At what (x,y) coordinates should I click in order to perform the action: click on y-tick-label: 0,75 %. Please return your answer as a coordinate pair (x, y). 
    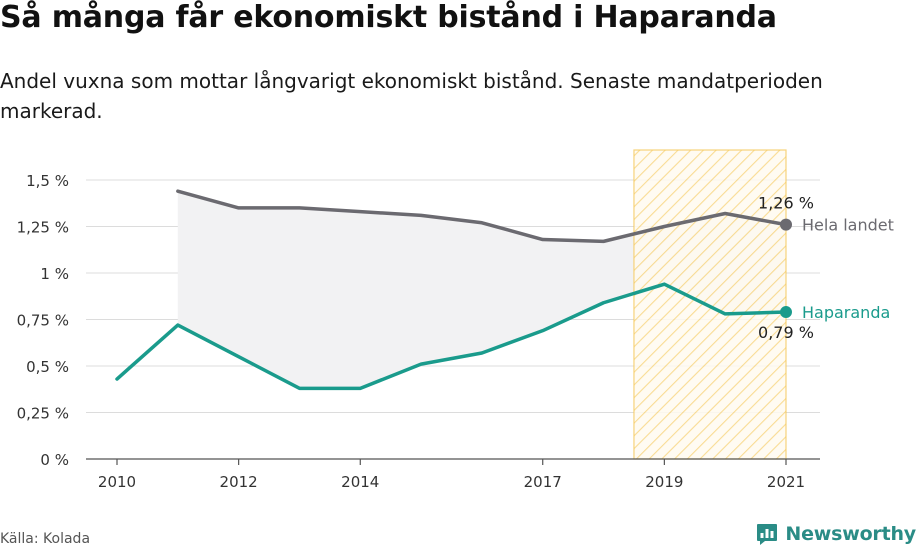
    Looking at the image, I should click on (43, 321).